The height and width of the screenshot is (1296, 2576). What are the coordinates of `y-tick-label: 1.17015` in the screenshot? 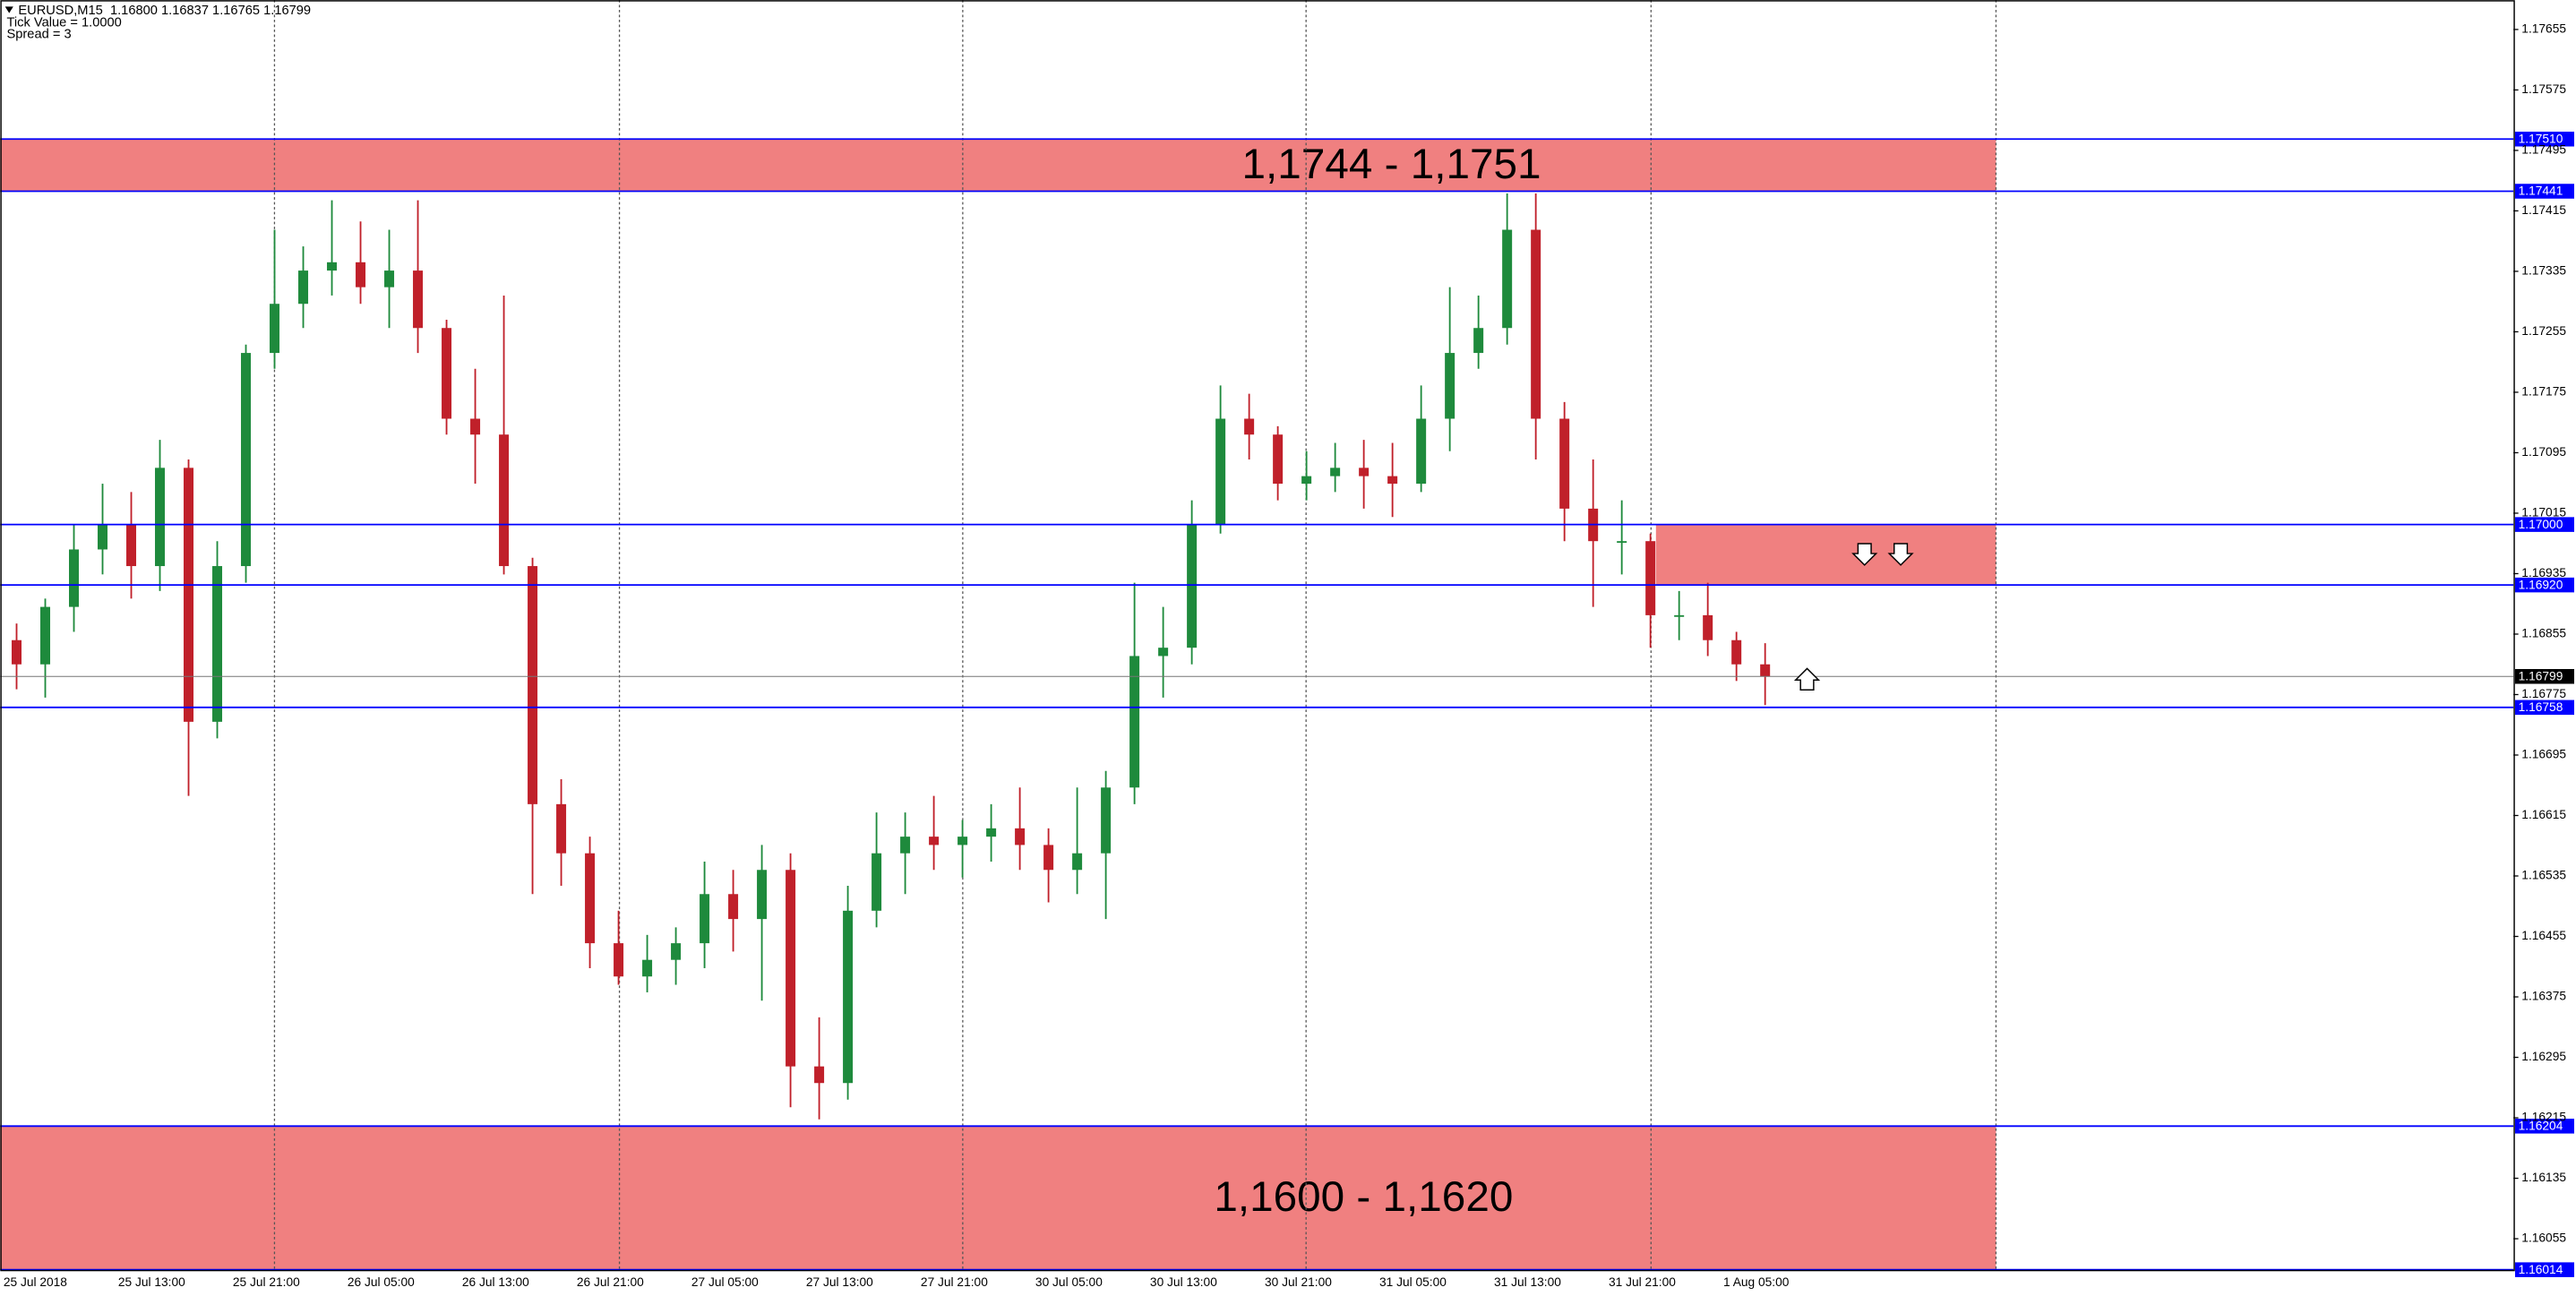 It's located at (2543, 512).